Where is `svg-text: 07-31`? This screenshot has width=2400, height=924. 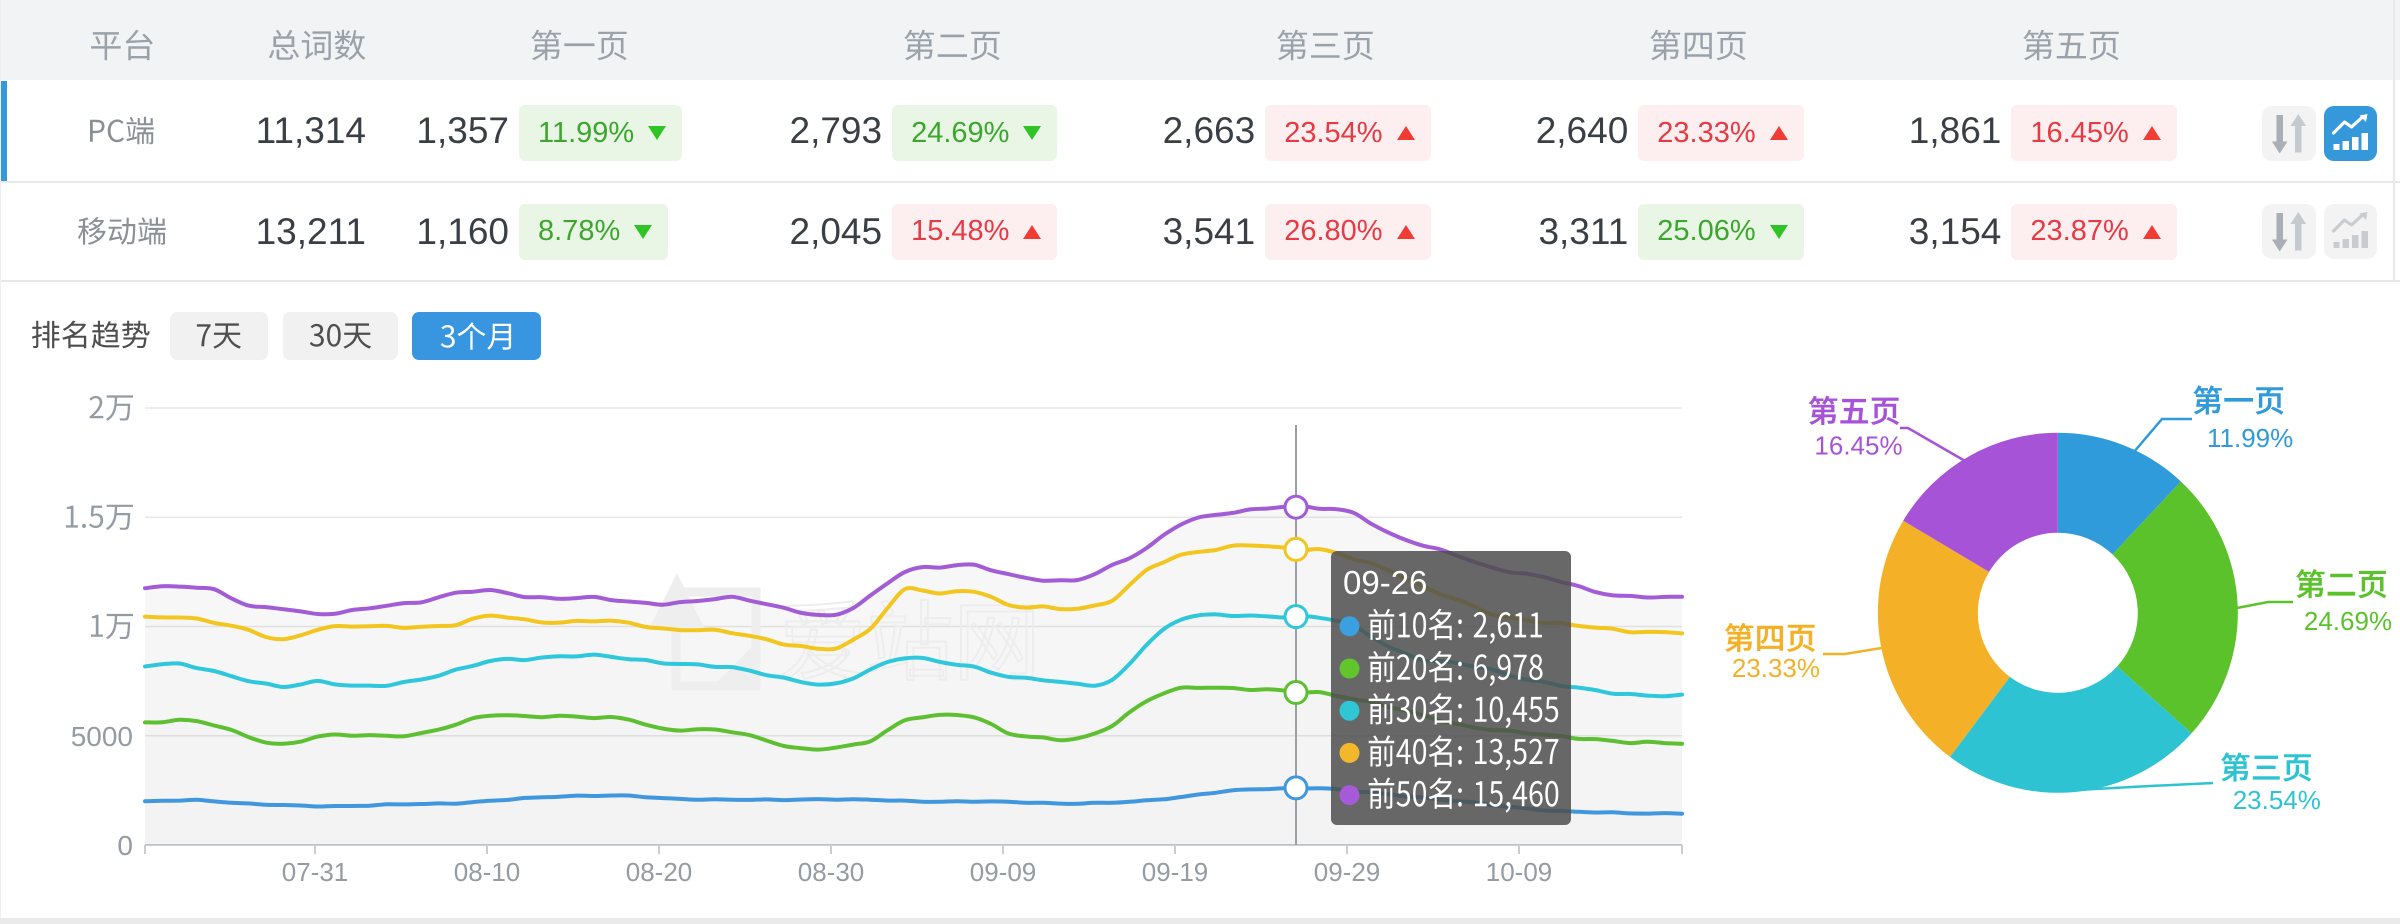 svg-text: 07-31 is located at coordinates (315, 872).